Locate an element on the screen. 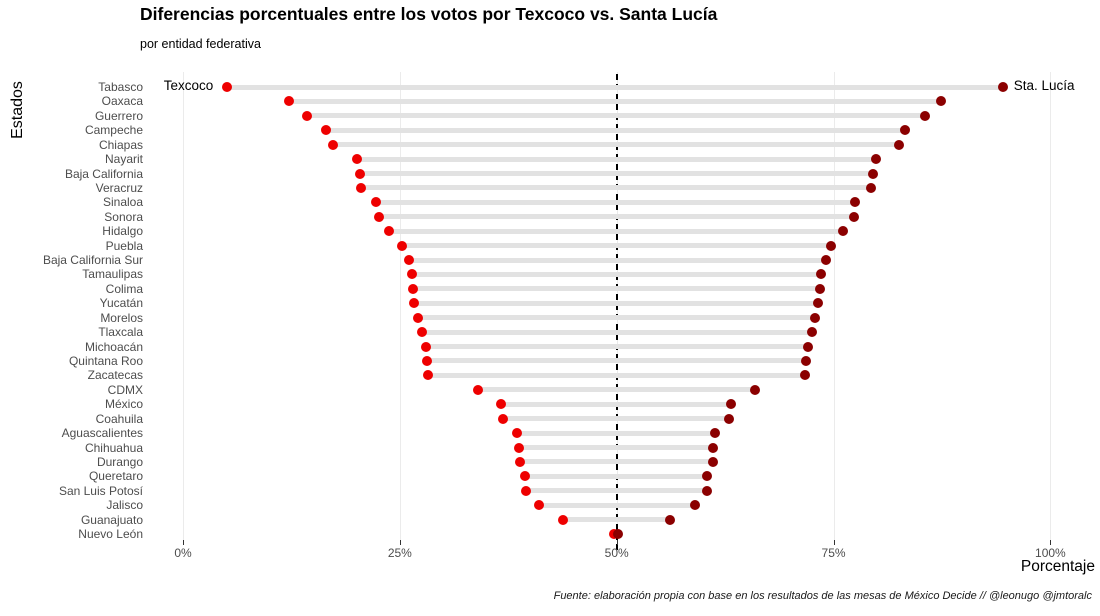 The image size is (1100, 616). y-axis-label: Guanajuato is located at coordinates (111, 519).